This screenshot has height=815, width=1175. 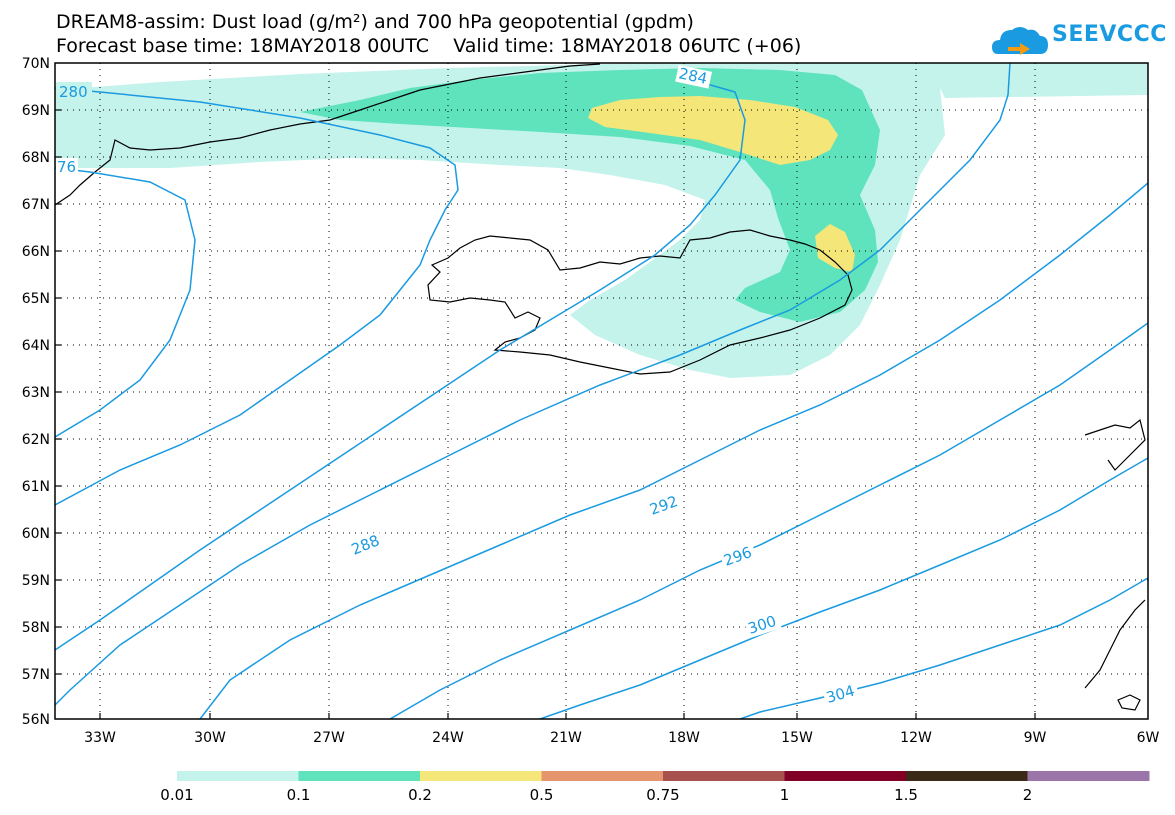 I want to click on legend-label: 0.01, so click(x=177, y=795).